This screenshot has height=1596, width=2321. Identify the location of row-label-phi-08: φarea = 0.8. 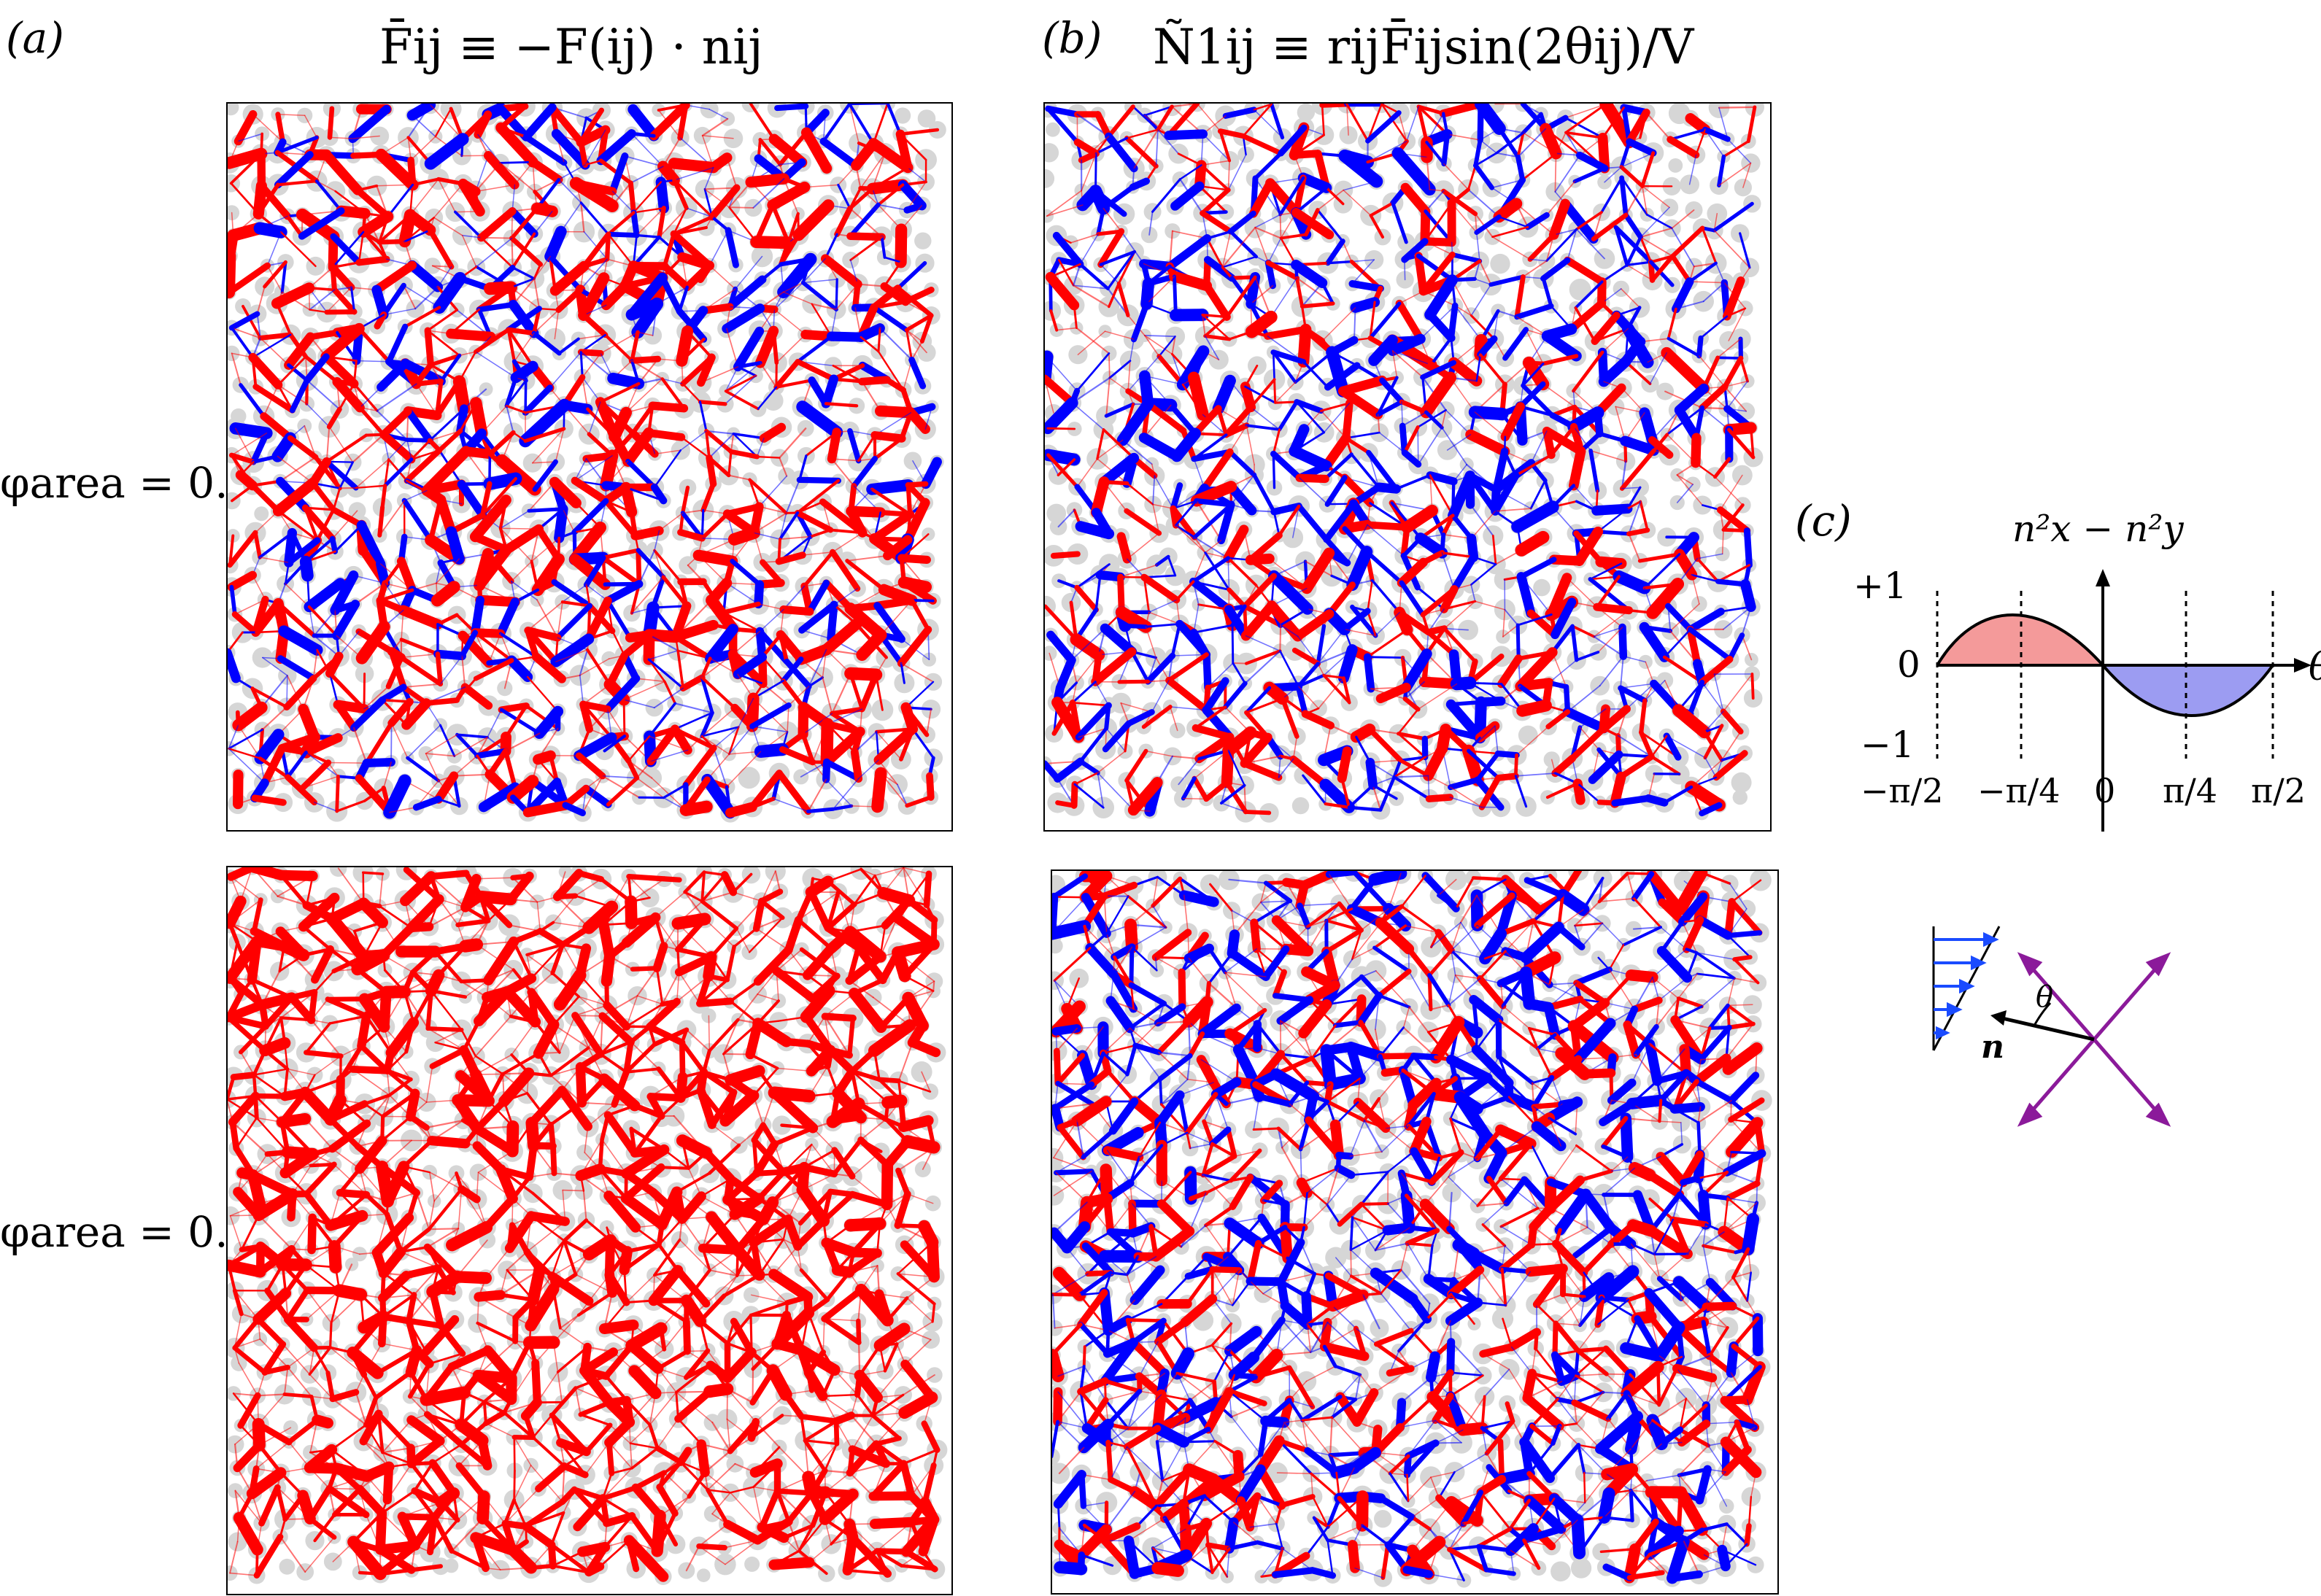
(127, 1232).